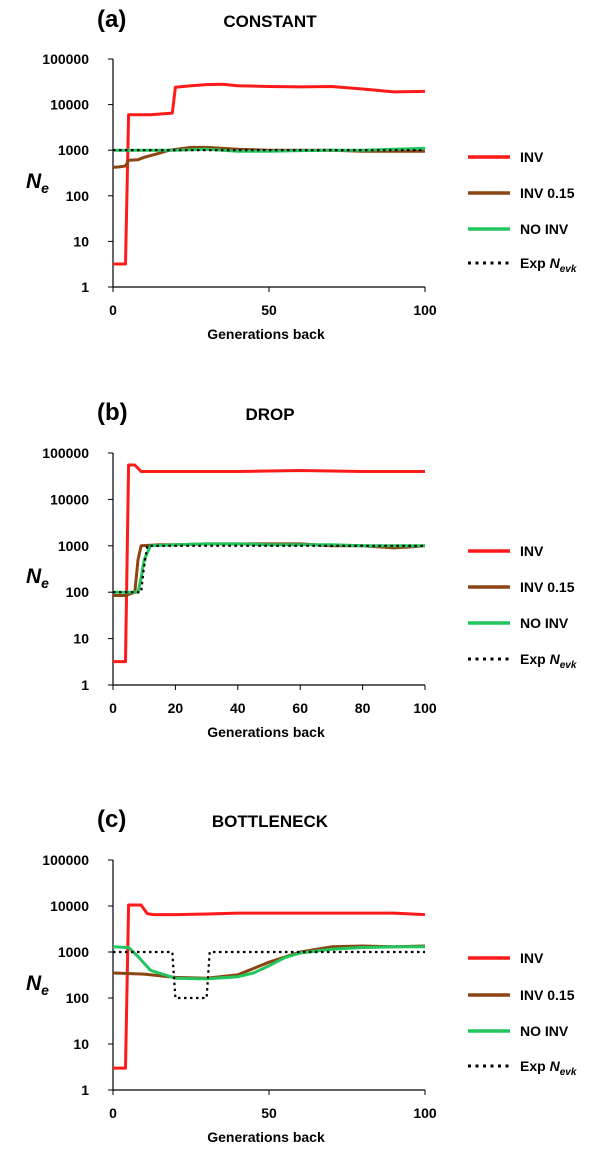  I want to click on panel-label: (b), so click(112, 412).